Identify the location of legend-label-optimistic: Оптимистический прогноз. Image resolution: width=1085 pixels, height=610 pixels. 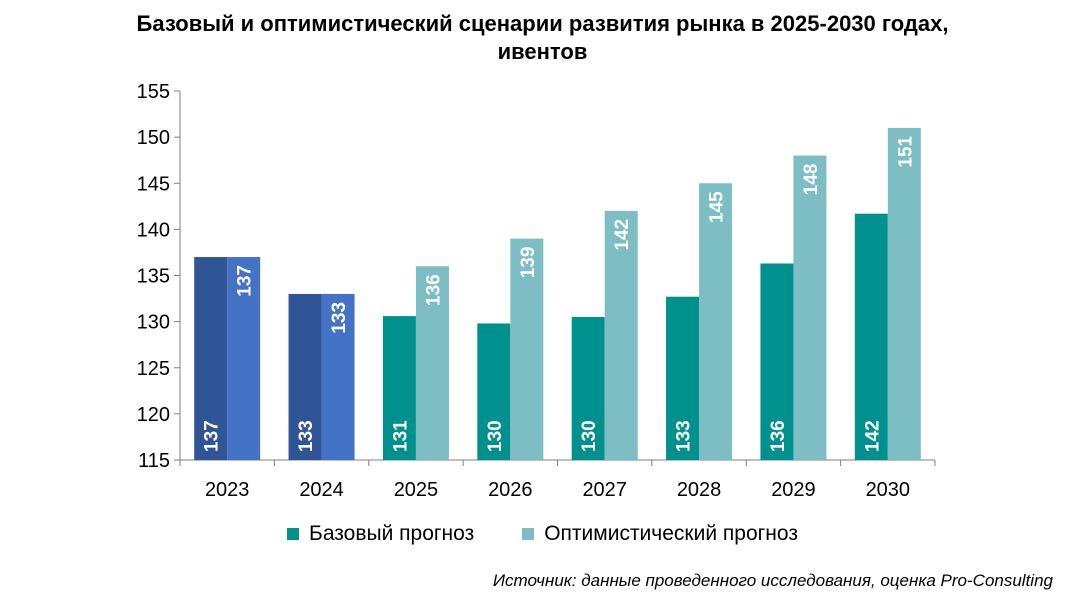
(671, 533).